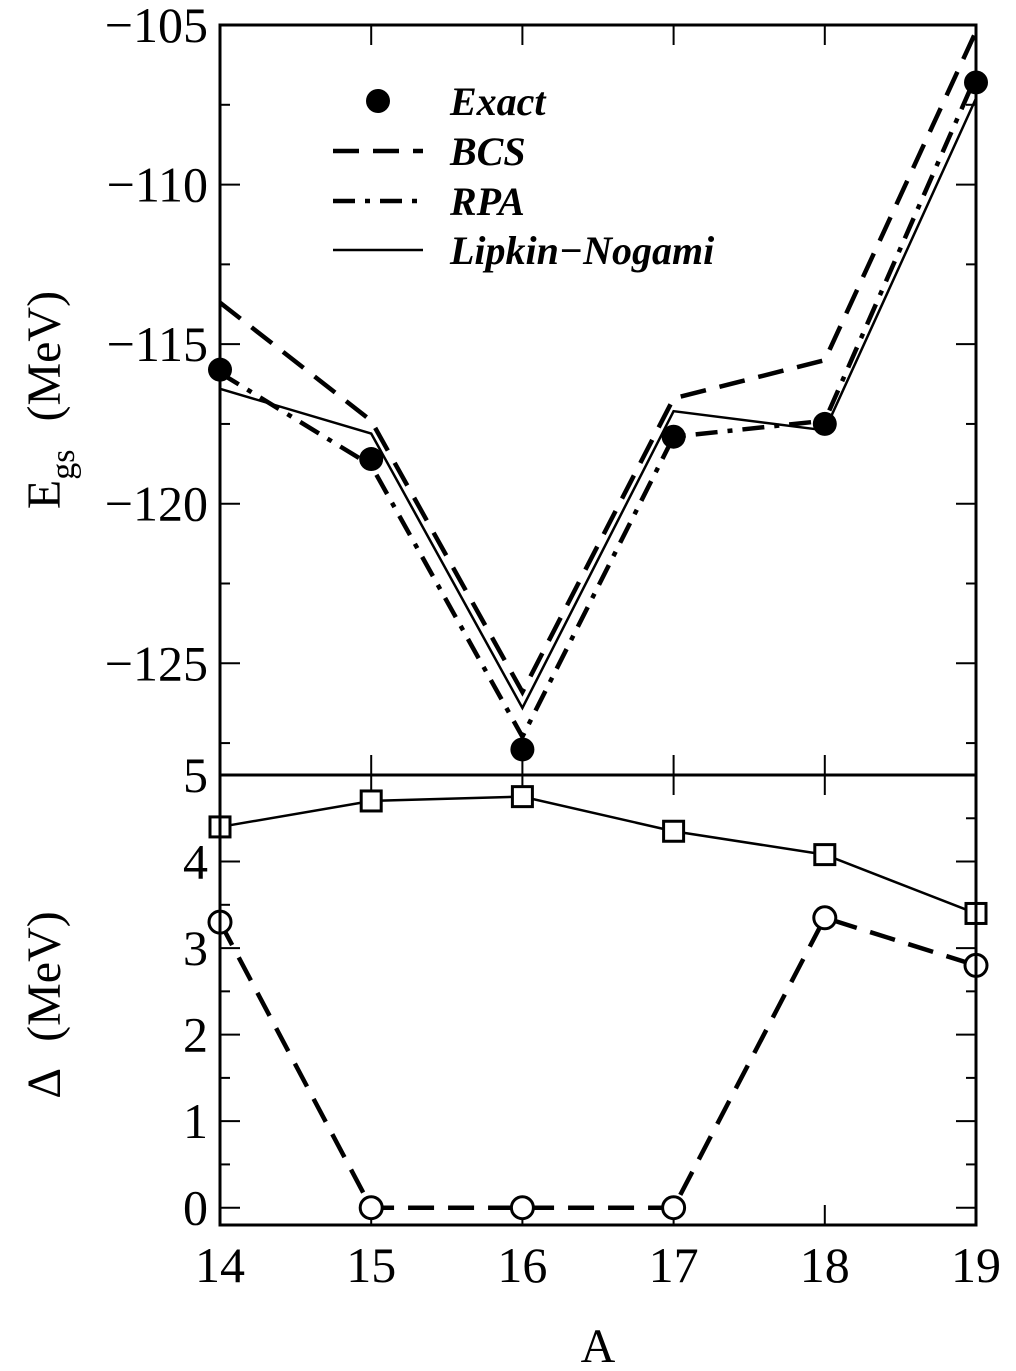 Image resolution: width=1016 pixels, height=1371 pixels. I want to click on y-axis-label-energy-unit: (MeV), so click(44, 356).